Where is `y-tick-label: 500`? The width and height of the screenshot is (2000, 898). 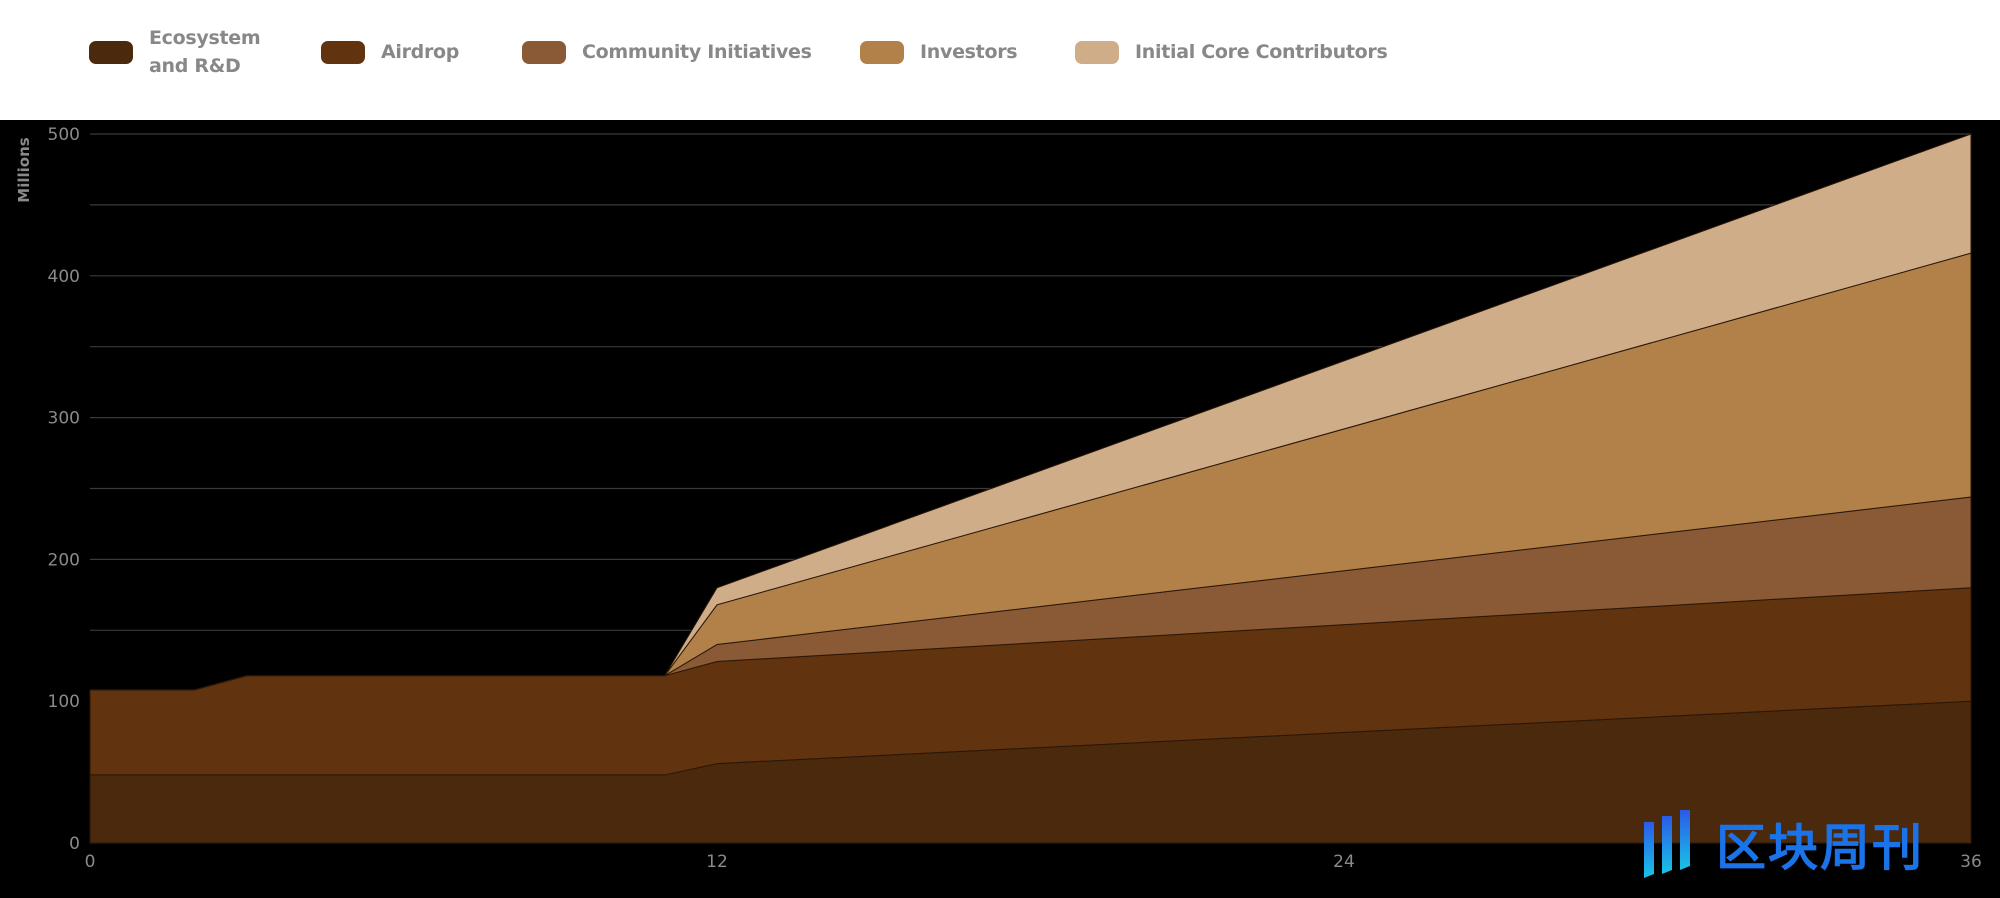
y-tick-label: 500 is located at coordinates (64, 135).